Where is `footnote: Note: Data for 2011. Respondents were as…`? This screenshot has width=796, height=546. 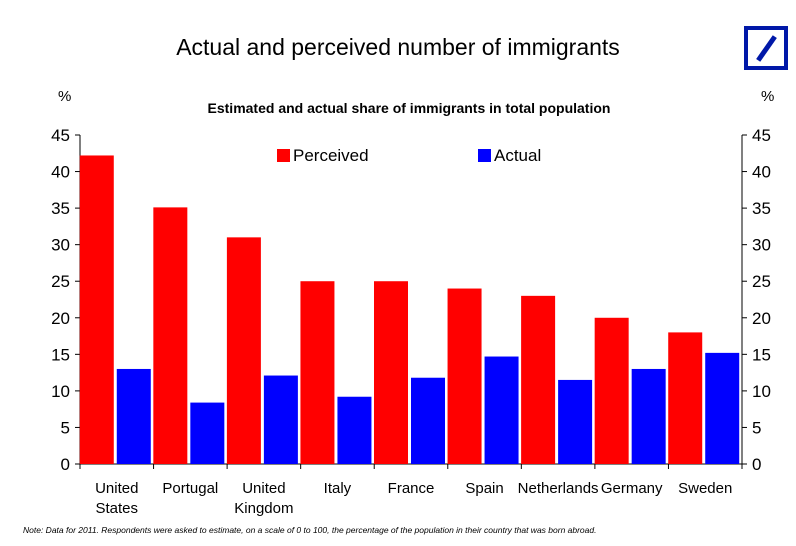
footnote: Note: Data for 2011. Respondents were as… is located at coordinates (310, 530).